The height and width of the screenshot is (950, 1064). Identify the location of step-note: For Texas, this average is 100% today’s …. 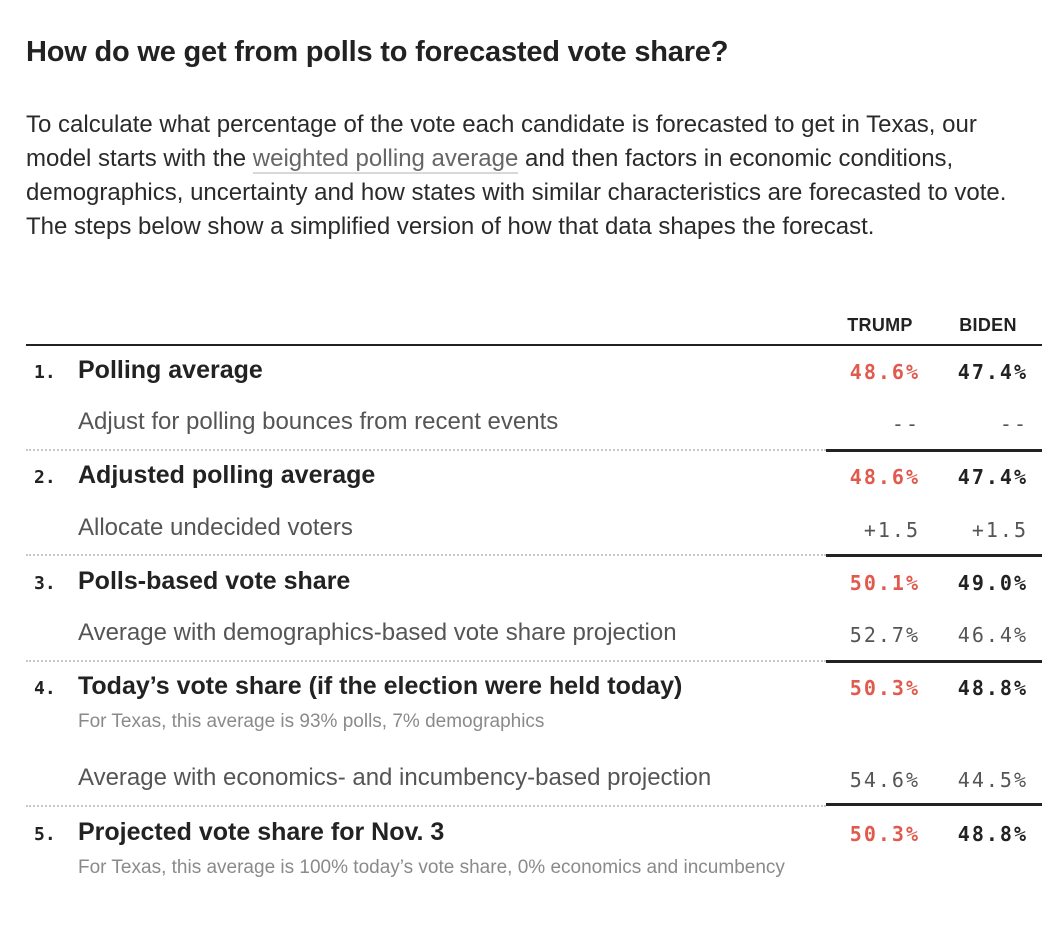
(431, 867).